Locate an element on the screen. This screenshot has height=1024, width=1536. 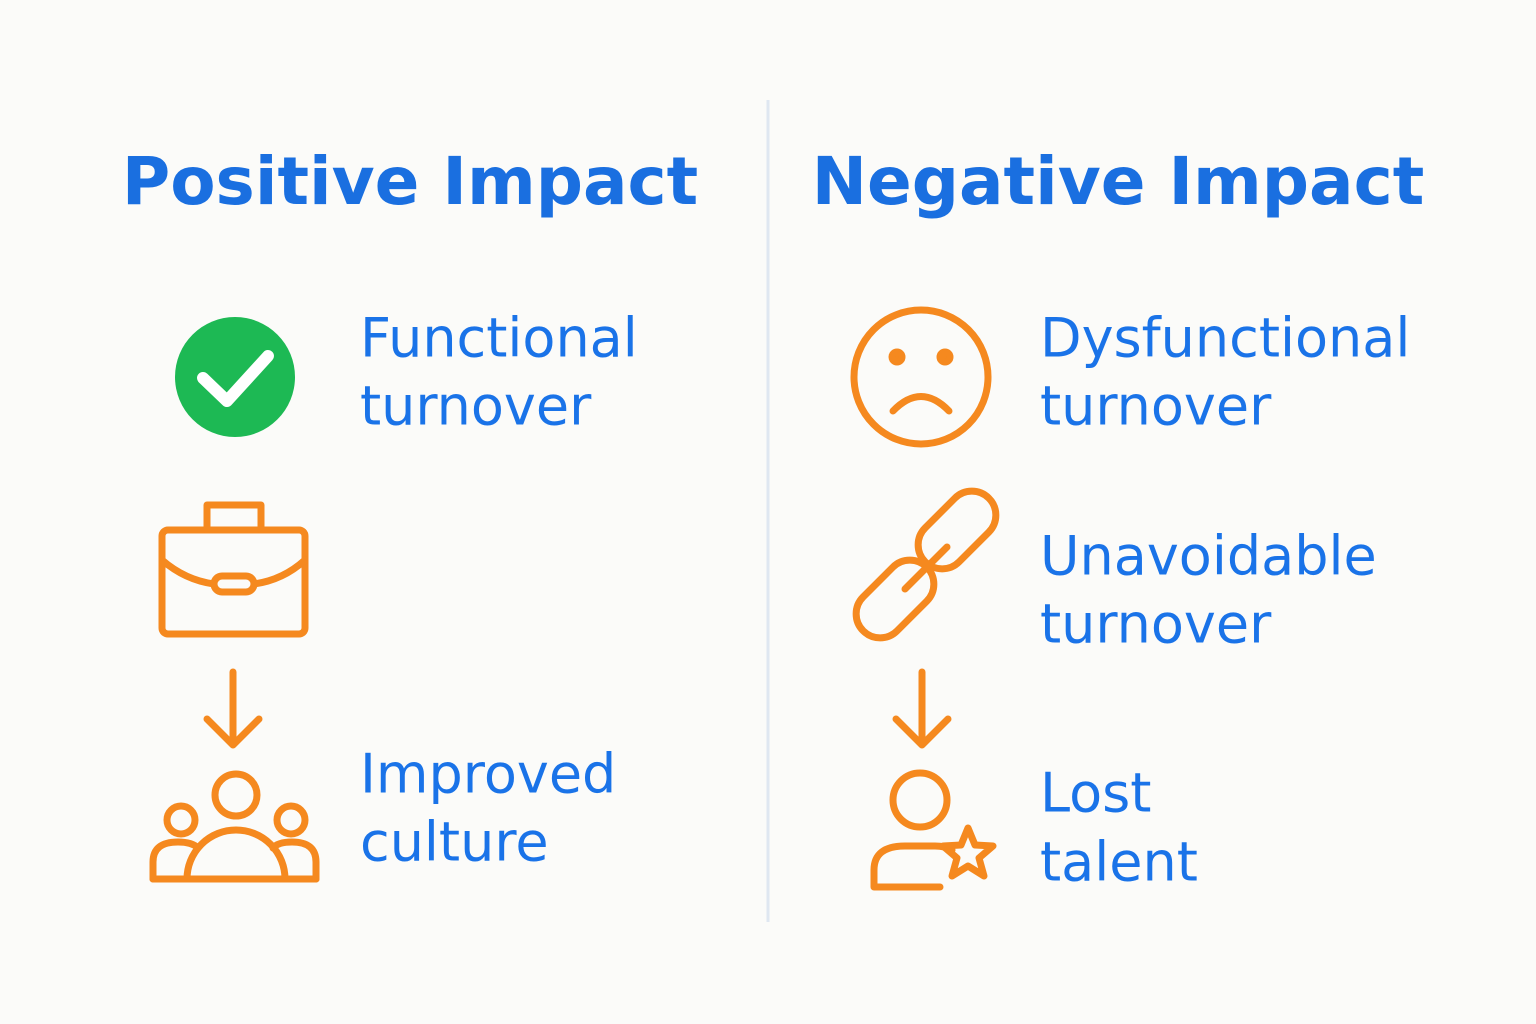
team-icon is located at coordinates (234, 826).